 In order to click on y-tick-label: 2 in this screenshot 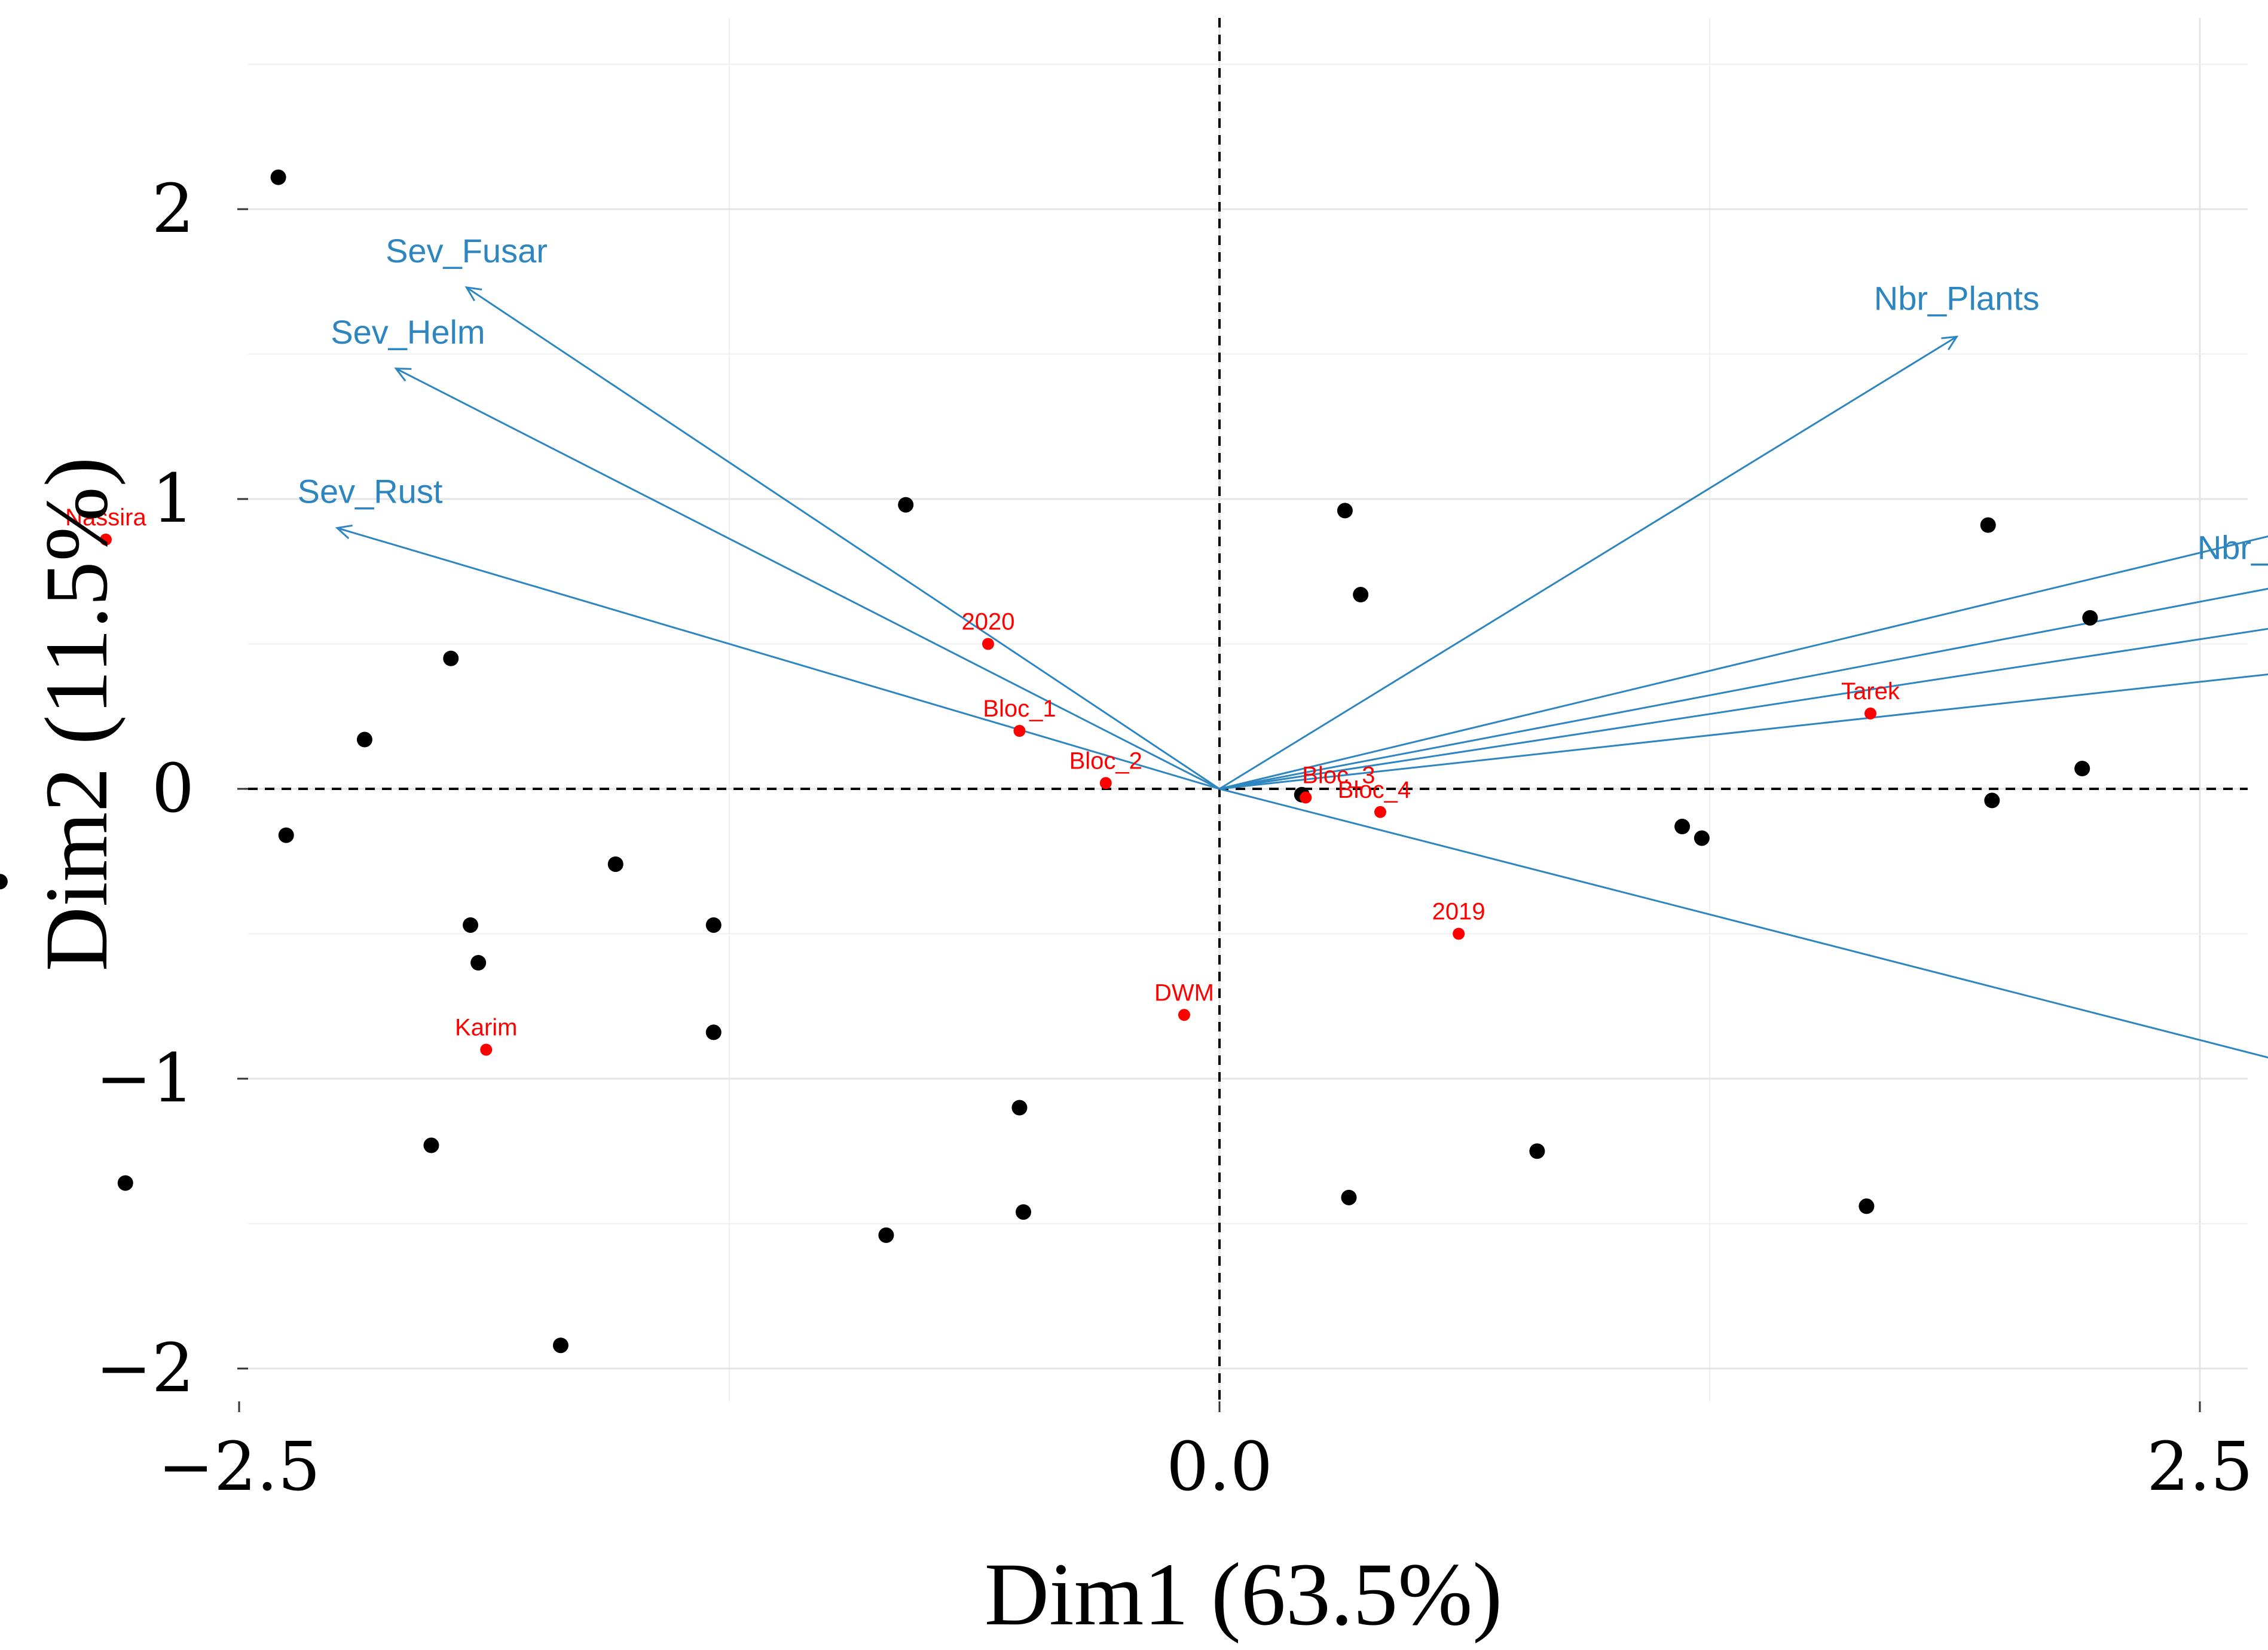, I will do `click(173, 209)`.